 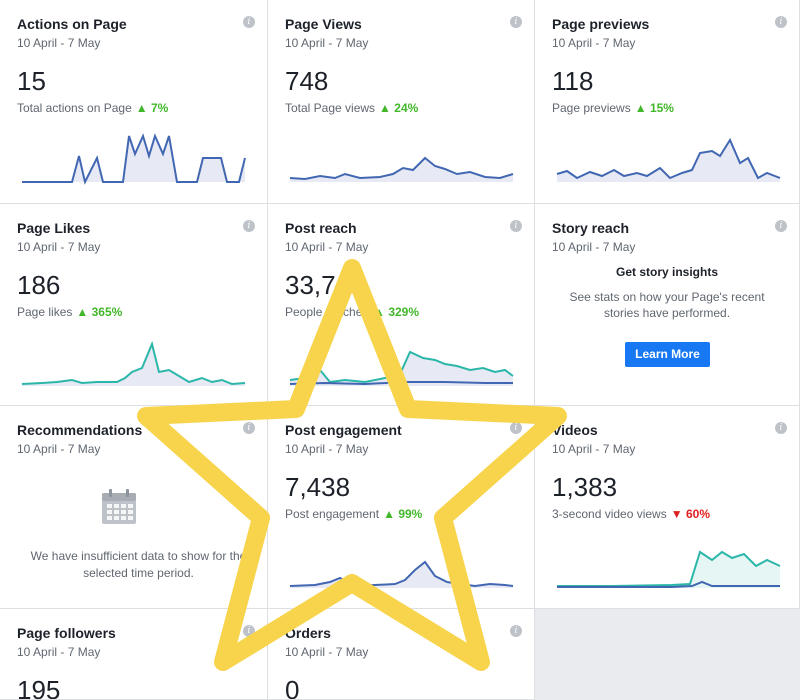 I want to click on change-value: 7%, so click(x=159, y=108).